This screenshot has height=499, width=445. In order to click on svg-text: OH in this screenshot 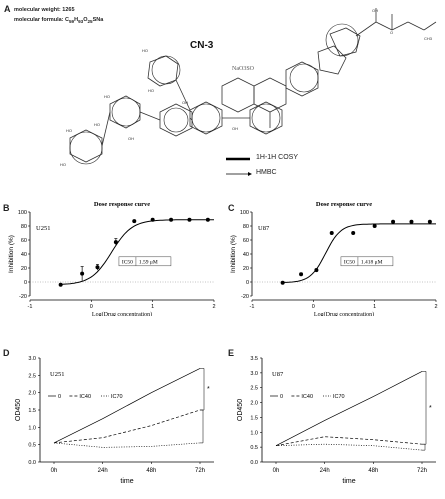, I will do `click(131, 138)`.